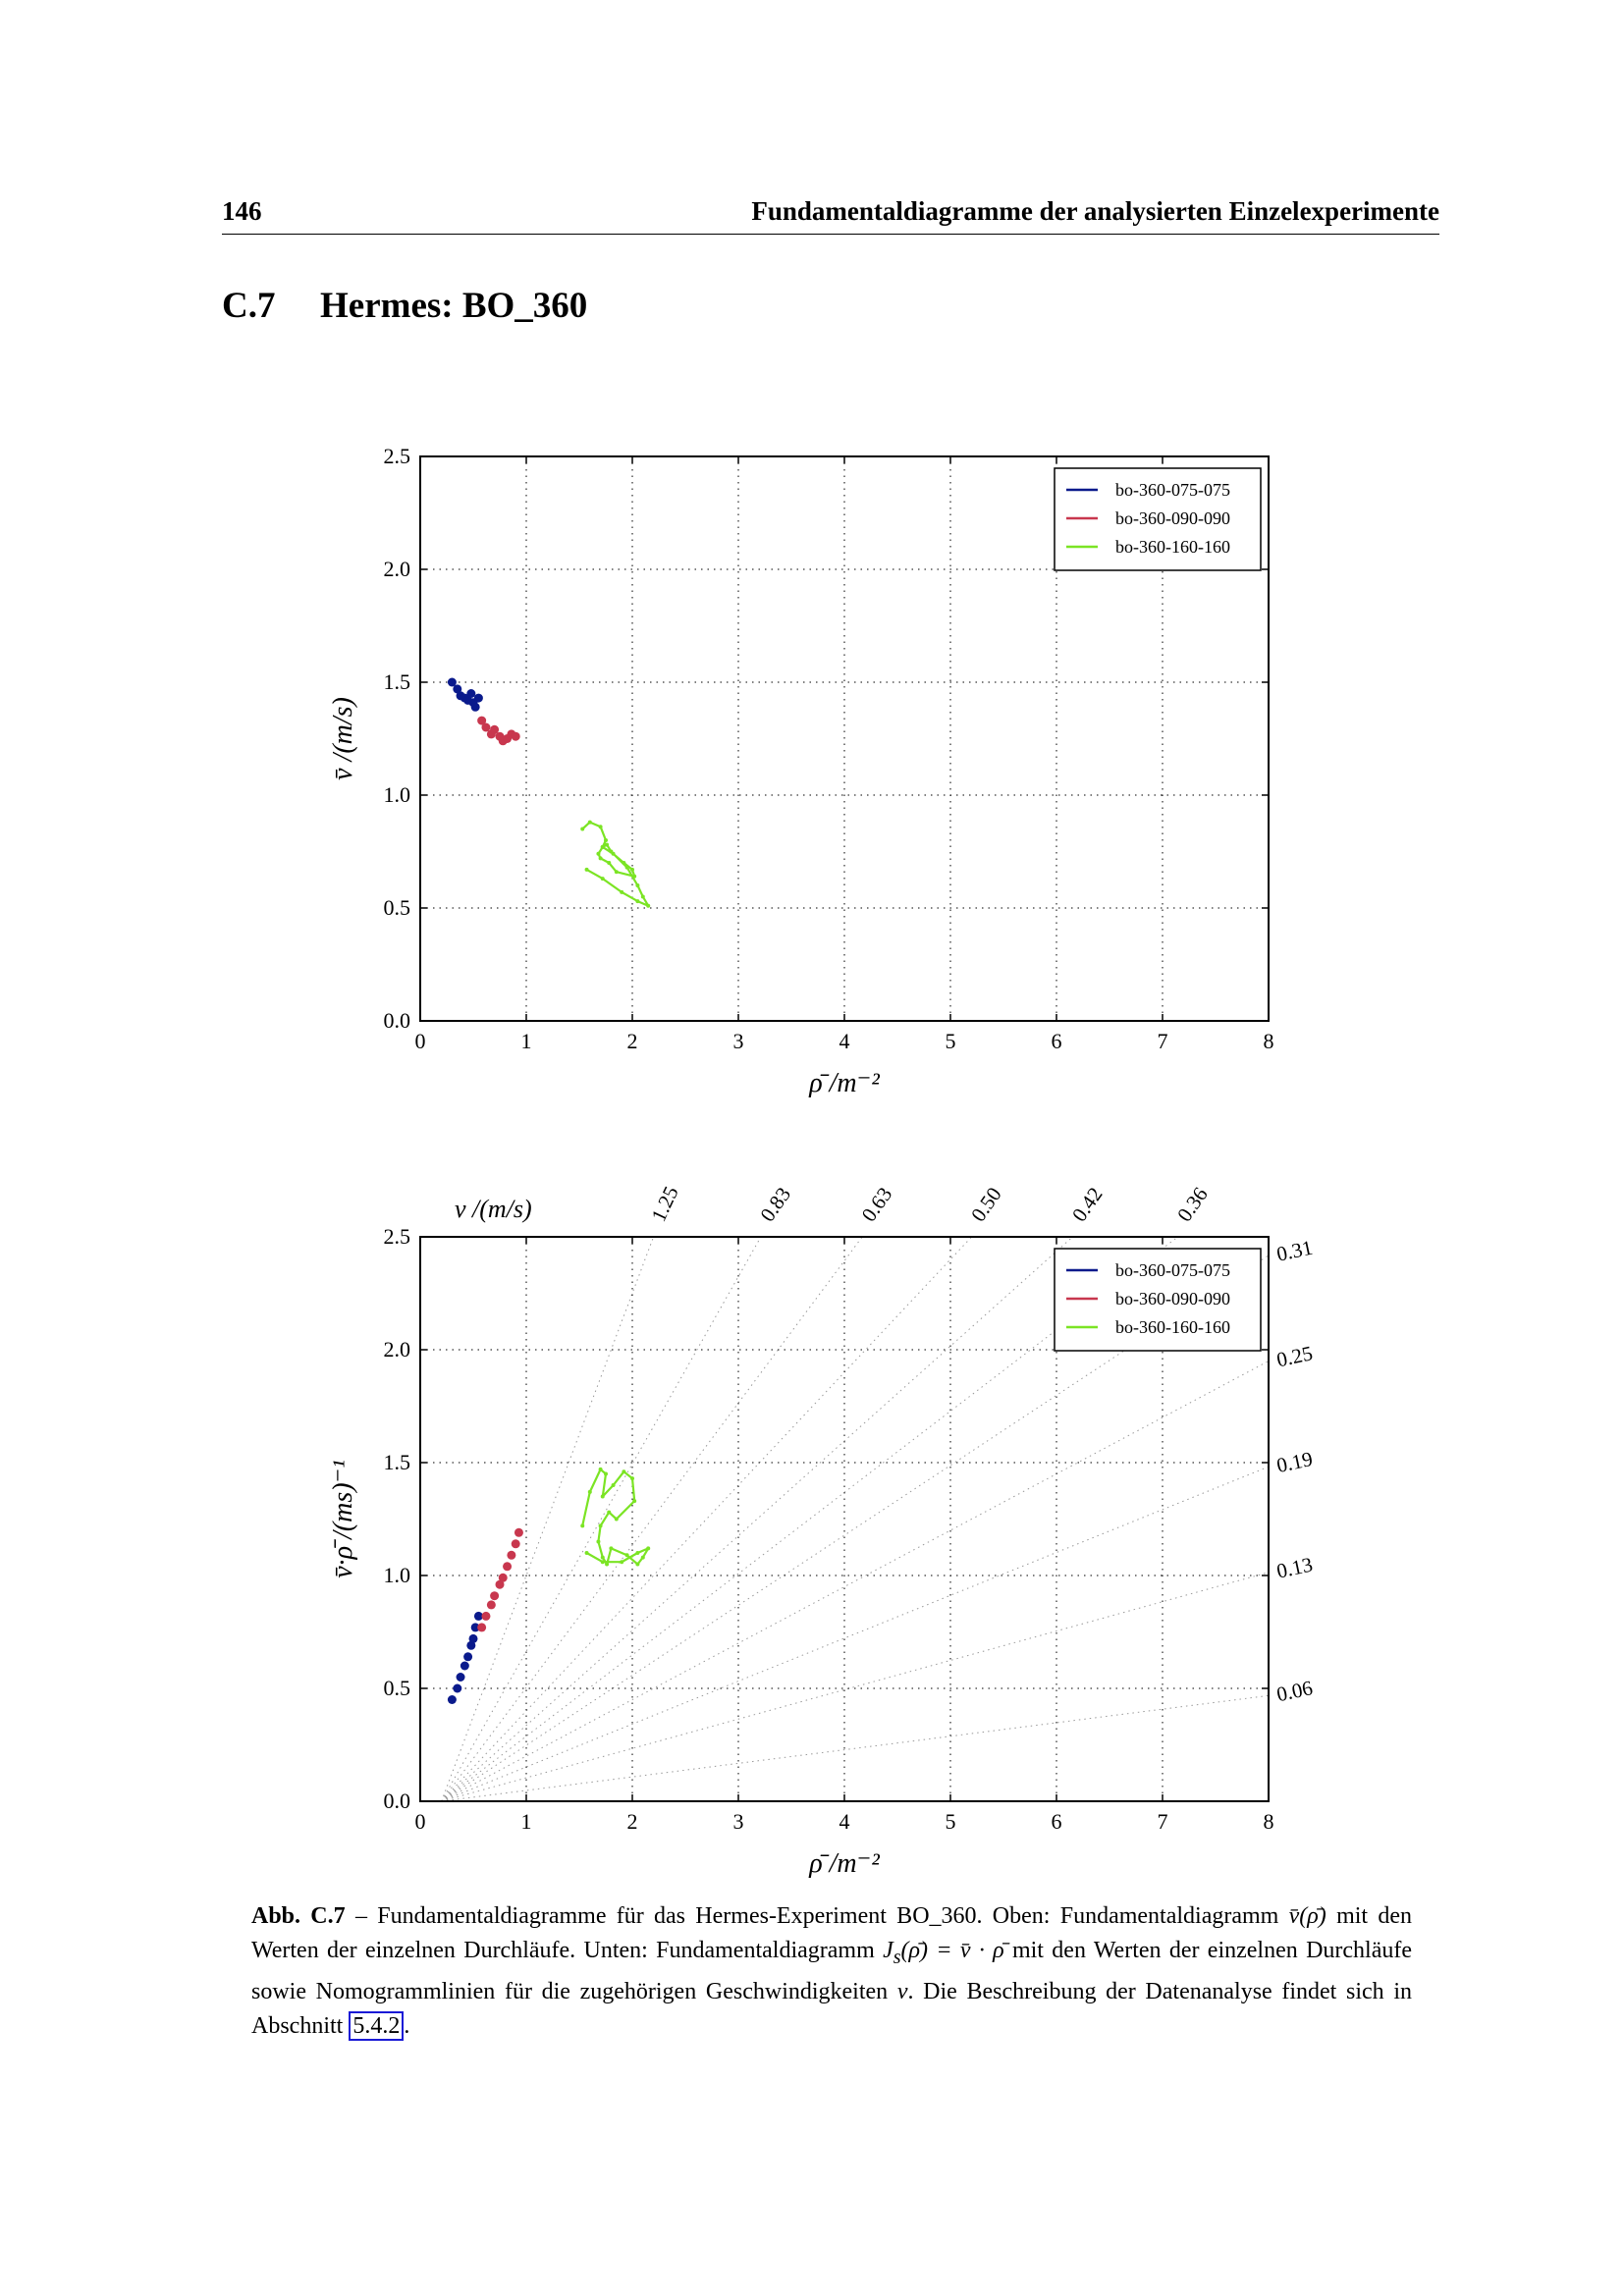 The width and height of the screenshot is (1624, 2296). I want to click on nomogram-top-label: 0.42, so click(1087, 1204).